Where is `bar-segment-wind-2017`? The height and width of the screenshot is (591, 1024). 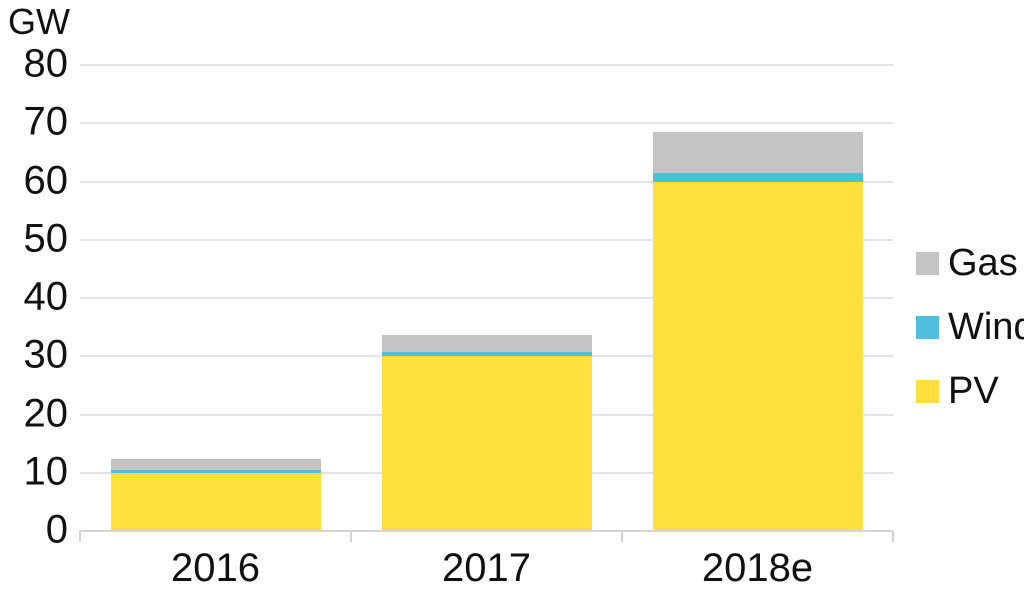
bar-segment-wind-2017 is located at coordinates (486, 354).